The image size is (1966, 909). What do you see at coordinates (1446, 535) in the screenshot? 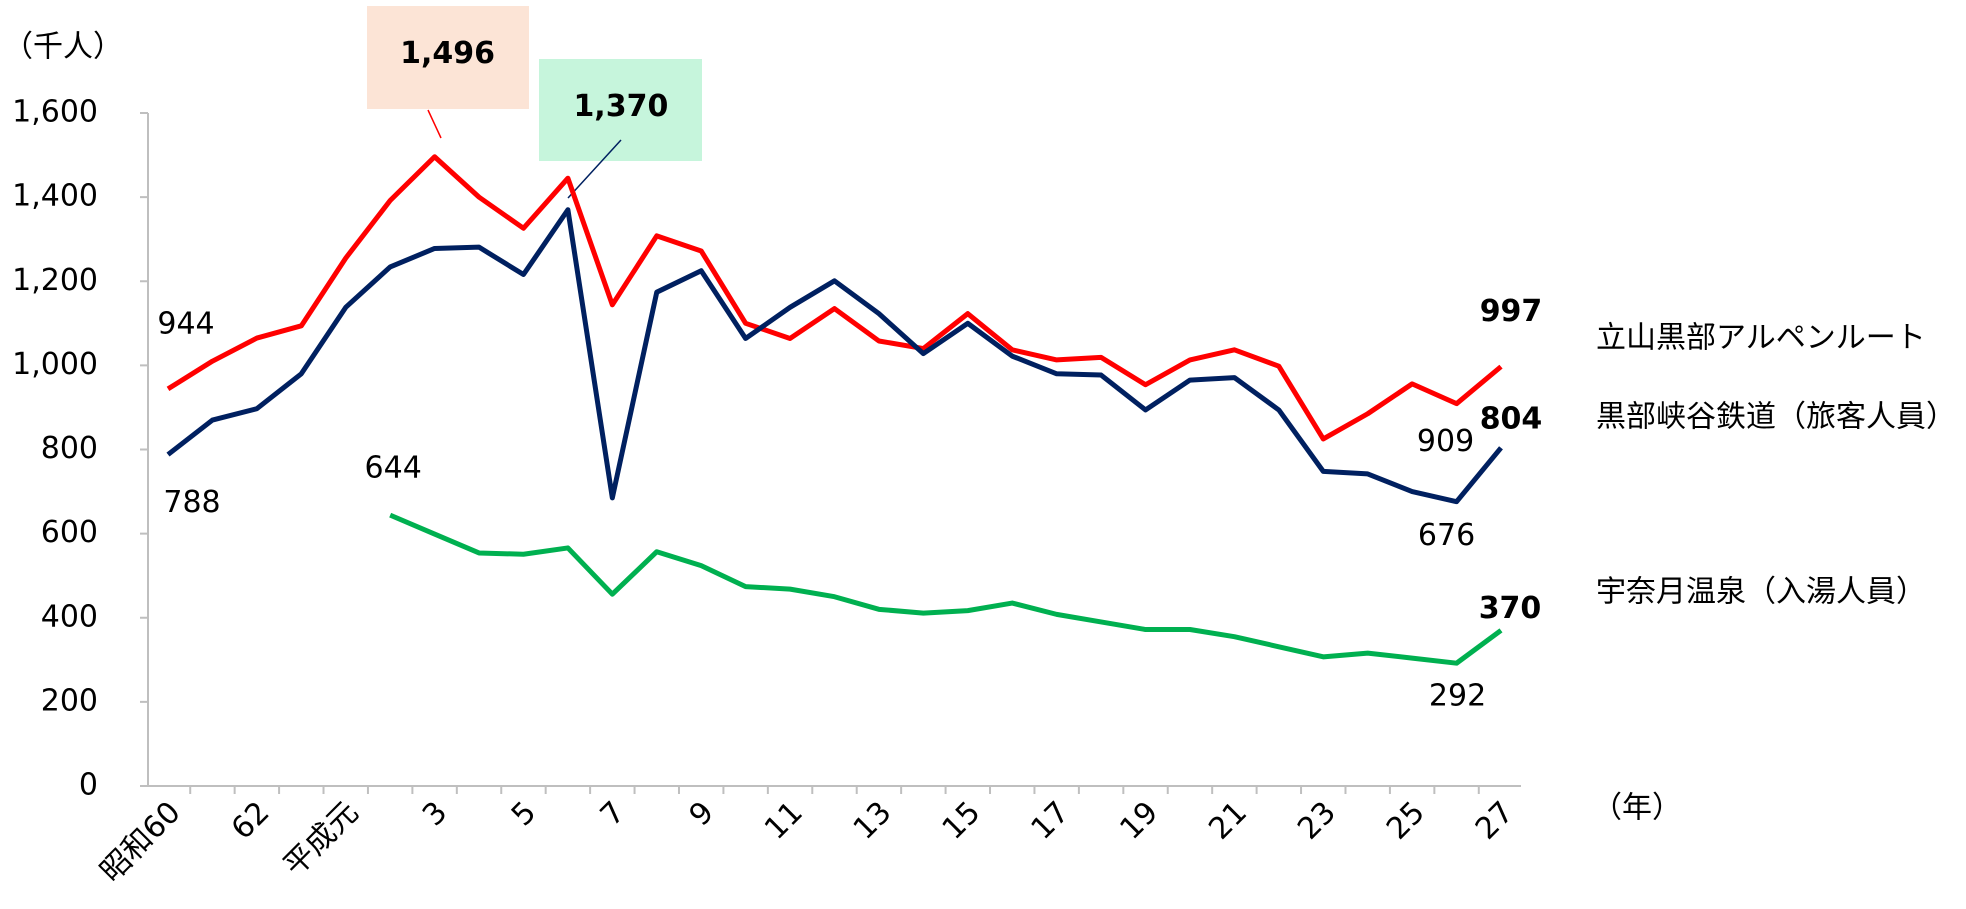
I see `data-label: 676` at bounding box center [1446, 535].